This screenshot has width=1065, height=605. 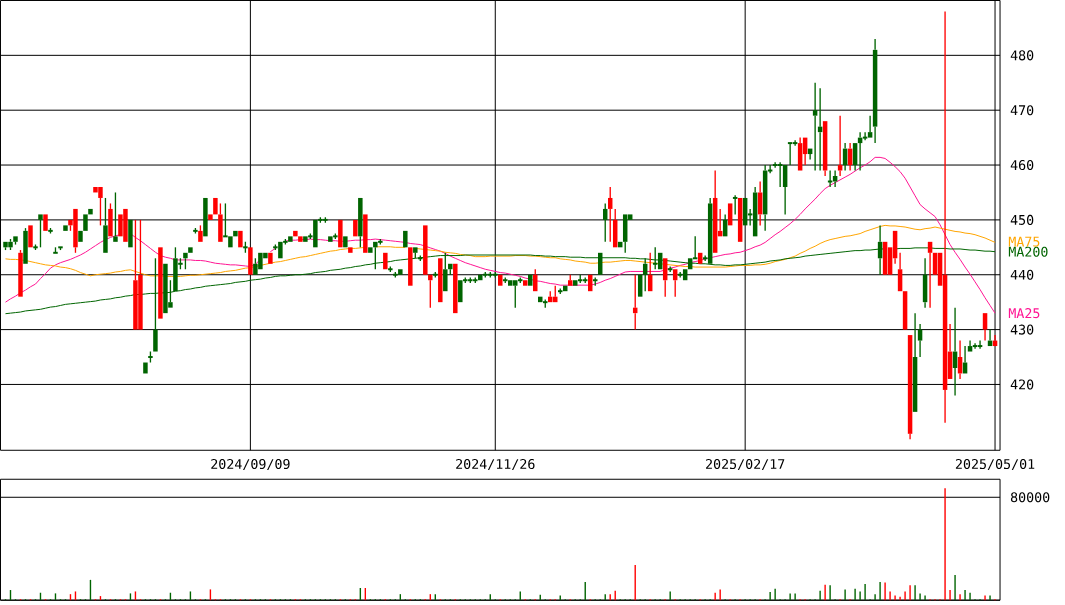 I want to click on y-tick-label: 80000, so click(x=1030, y=497).